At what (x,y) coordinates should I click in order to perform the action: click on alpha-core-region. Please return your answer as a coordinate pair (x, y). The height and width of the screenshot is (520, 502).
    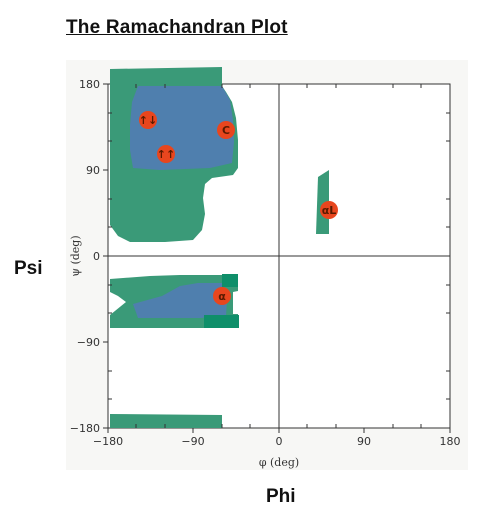
    Looking at the image, I should click on (180, 300).